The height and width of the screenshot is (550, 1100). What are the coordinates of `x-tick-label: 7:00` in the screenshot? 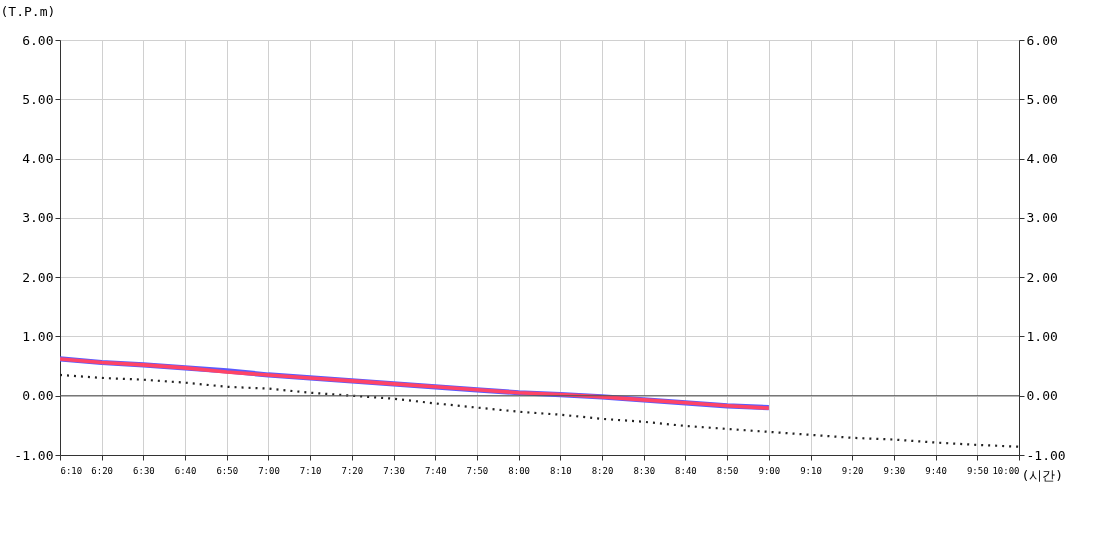 It's located at (269, 470).